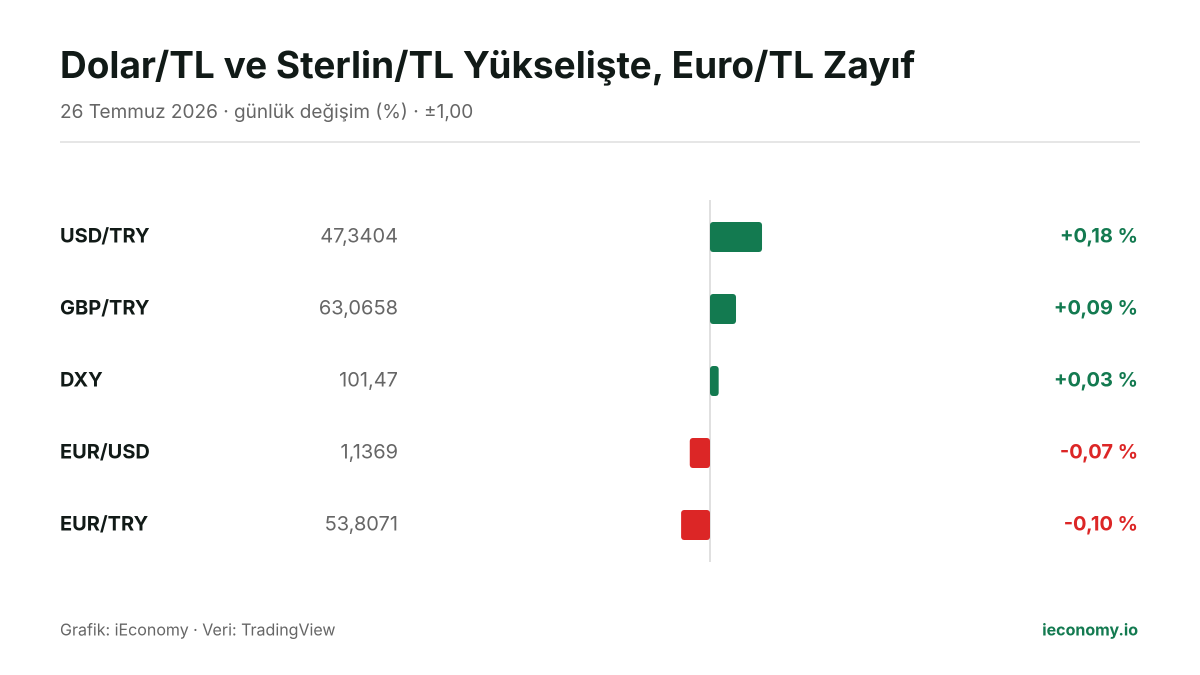  I want to click on category-label: GBP/TRY, so click(105, 307).